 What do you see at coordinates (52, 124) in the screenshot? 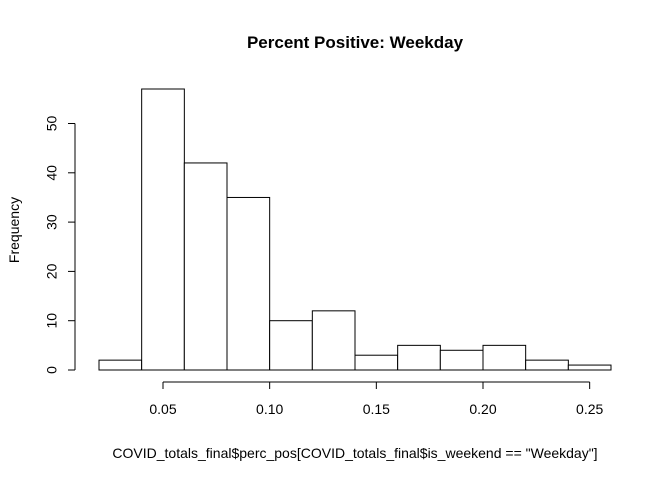
I see `y-tick-label: 50` at bounding box center [52, 124].